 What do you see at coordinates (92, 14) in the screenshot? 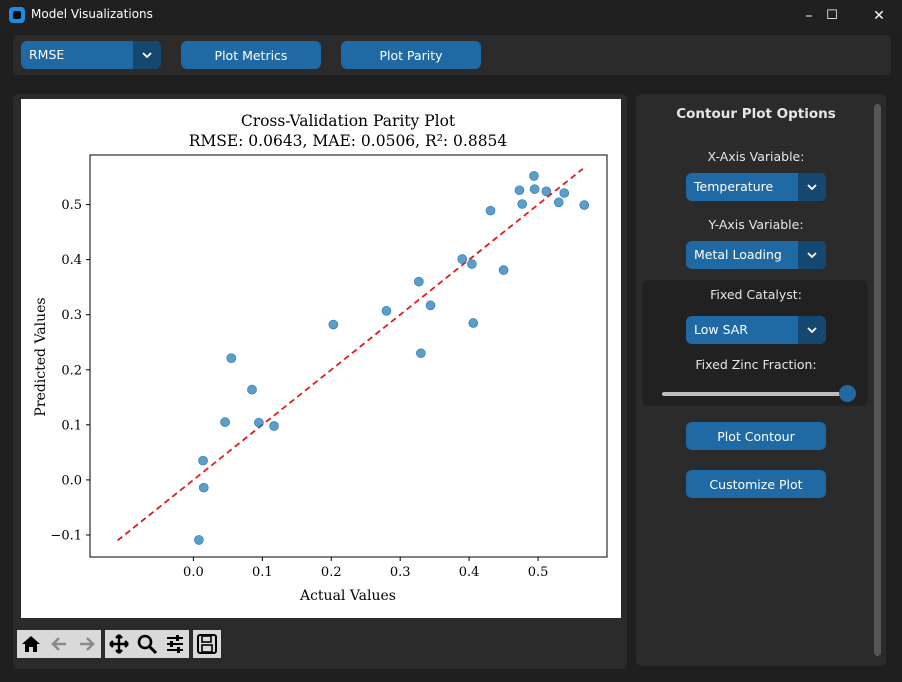
I see `window-title: Model Visualizations` at bounding box center [92, 14].